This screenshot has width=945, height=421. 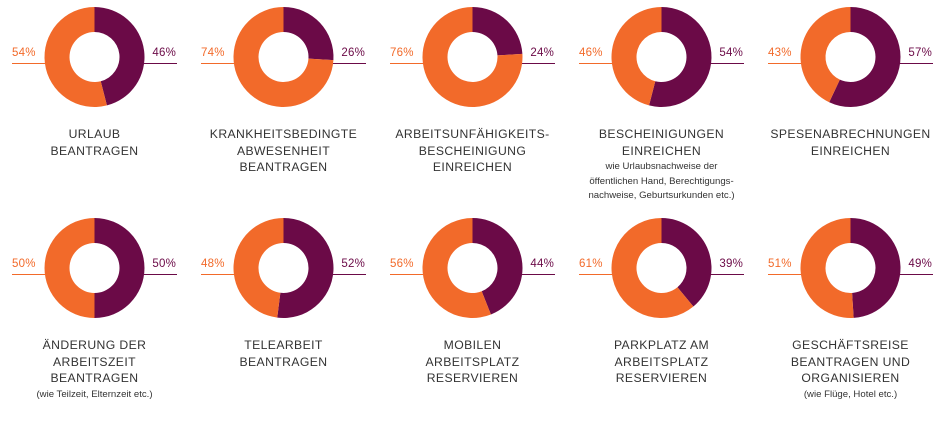 I want to click on item-title: MOBILEN ARBEITSPLATZ RESERVIEREN, so click(x=472, y=361).